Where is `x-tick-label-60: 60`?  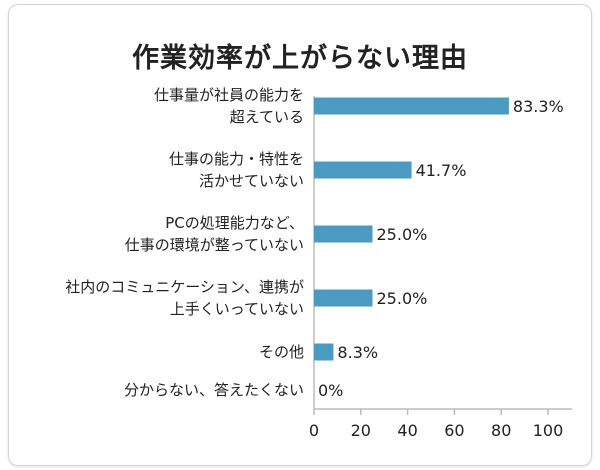 x-tick-label-60: 60 is located at coordinates (454, 430).